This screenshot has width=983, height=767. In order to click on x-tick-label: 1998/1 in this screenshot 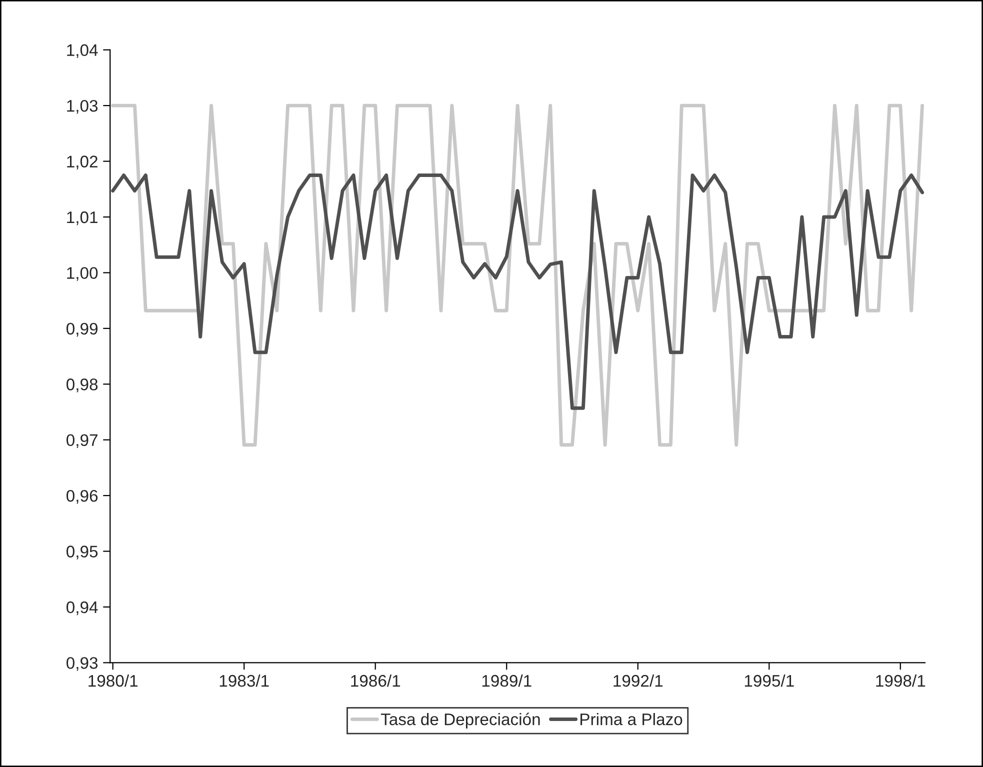, I will do `click(901, 680)`.